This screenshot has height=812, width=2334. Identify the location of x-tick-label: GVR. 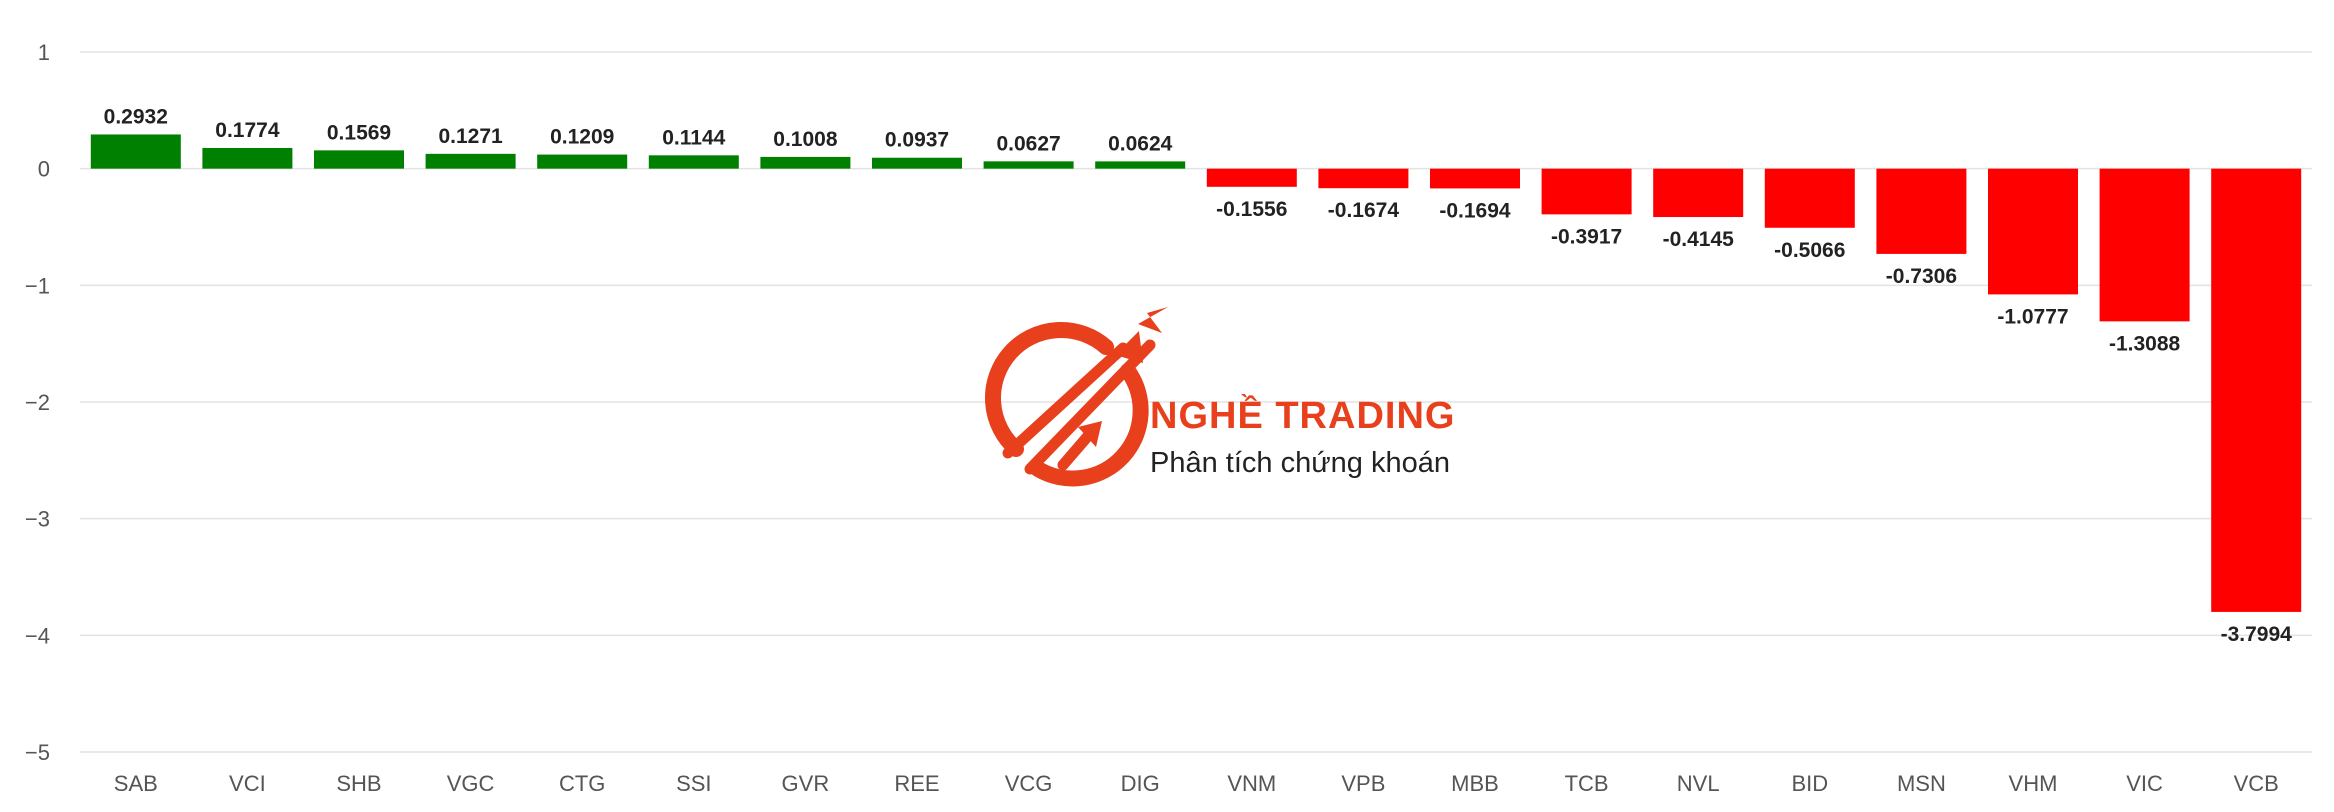
(806, 783).